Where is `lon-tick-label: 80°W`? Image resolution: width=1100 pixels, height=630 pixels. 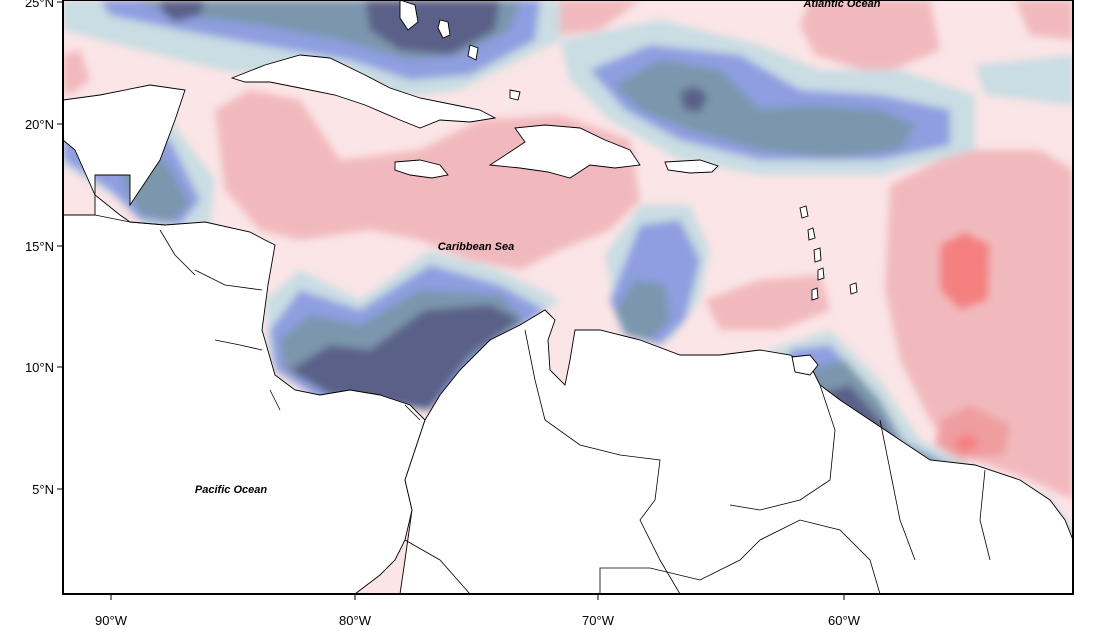 lon-tick-label: 80°W is located at coordinates (355, 620).